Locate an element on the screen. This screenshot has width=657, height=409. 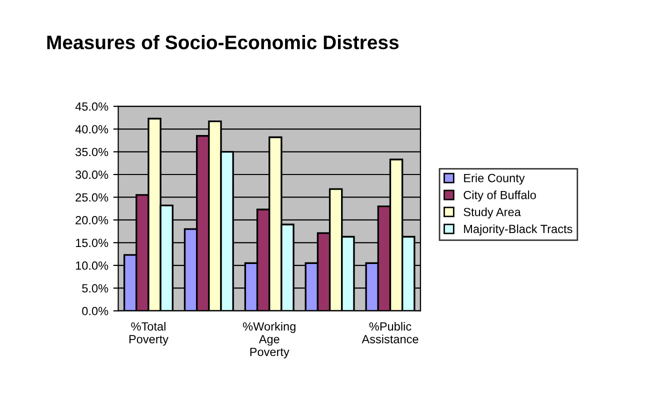
y-tick-label: 5.0% is located at coordinates (95, 288).